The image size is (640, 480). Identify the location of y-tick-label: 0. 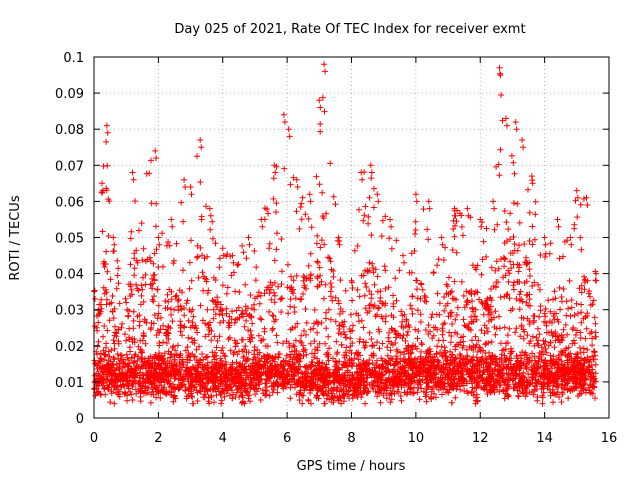
(80, 419).